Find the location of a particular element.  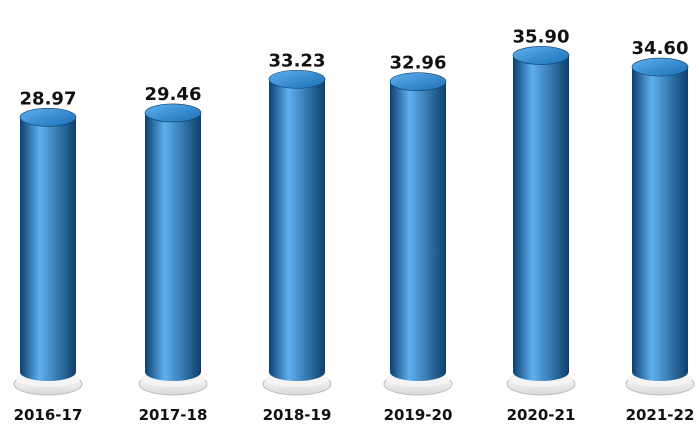

x-tick-label: 2021-22 is located at coordinates (660, 415).